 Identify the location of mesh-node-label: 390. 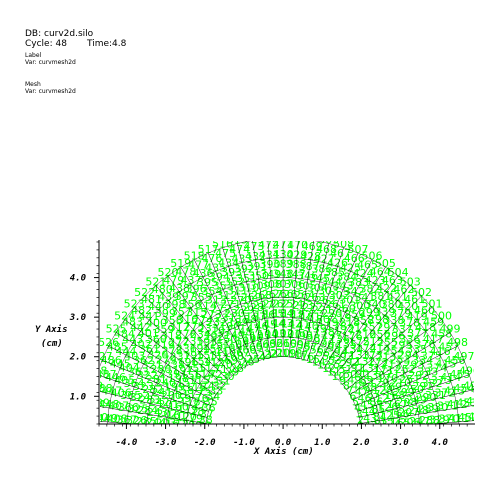
(270, 264).